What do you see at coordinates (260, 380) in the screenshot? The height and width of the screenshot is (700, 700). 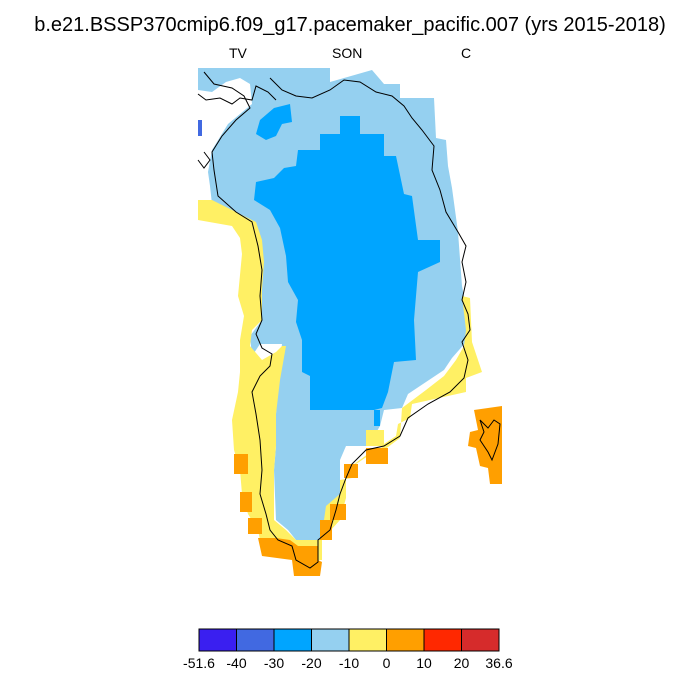 I see `region-yellow-west` at bounding box center [260, 380].